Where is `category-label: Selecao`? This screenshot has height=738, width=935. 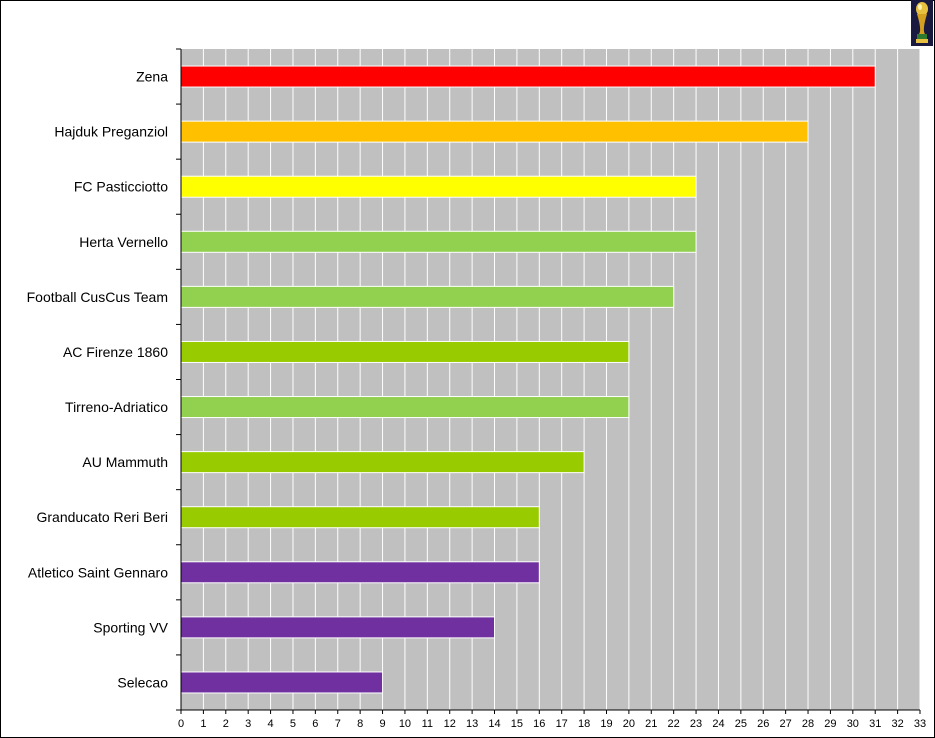
category-label: Selecao is located at coordinates (142, 682).